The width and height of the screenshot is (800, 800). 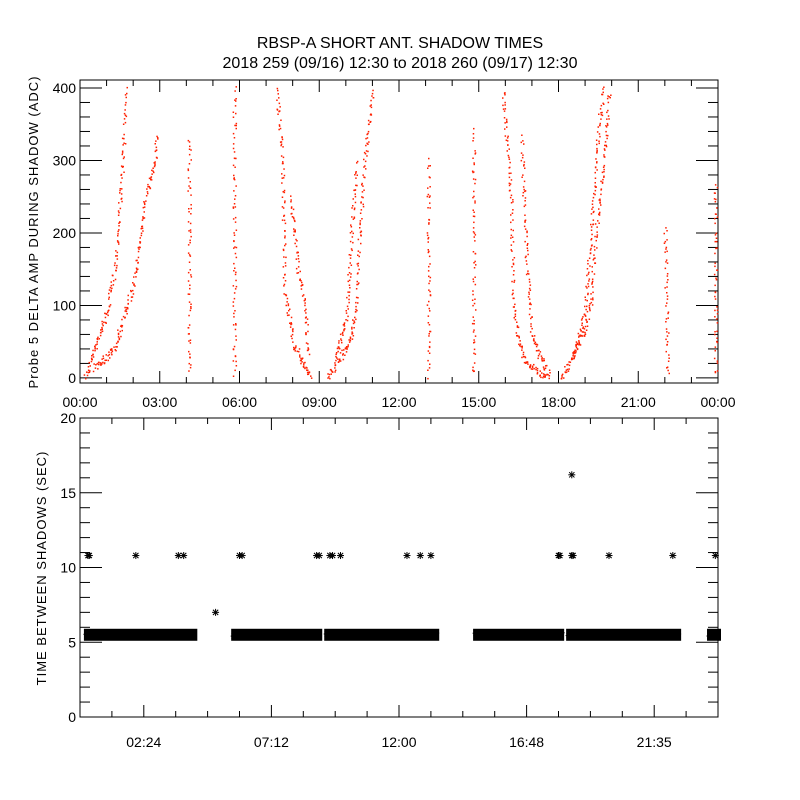 I want to click on star-marker, so click(x=716, y=633).